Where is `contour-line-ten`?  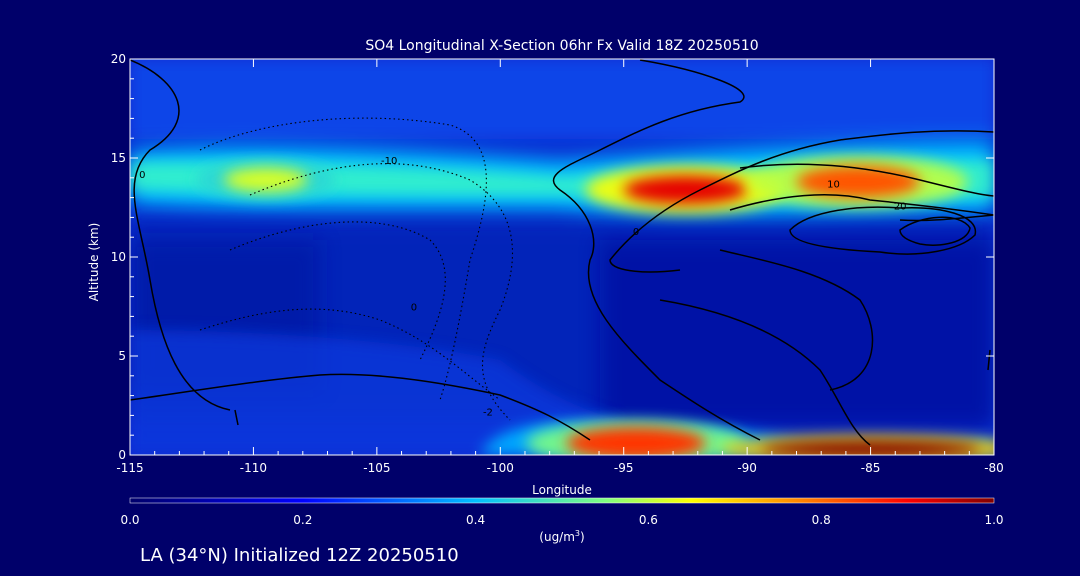 contour-line-ten is located at coordinates (866, 180).